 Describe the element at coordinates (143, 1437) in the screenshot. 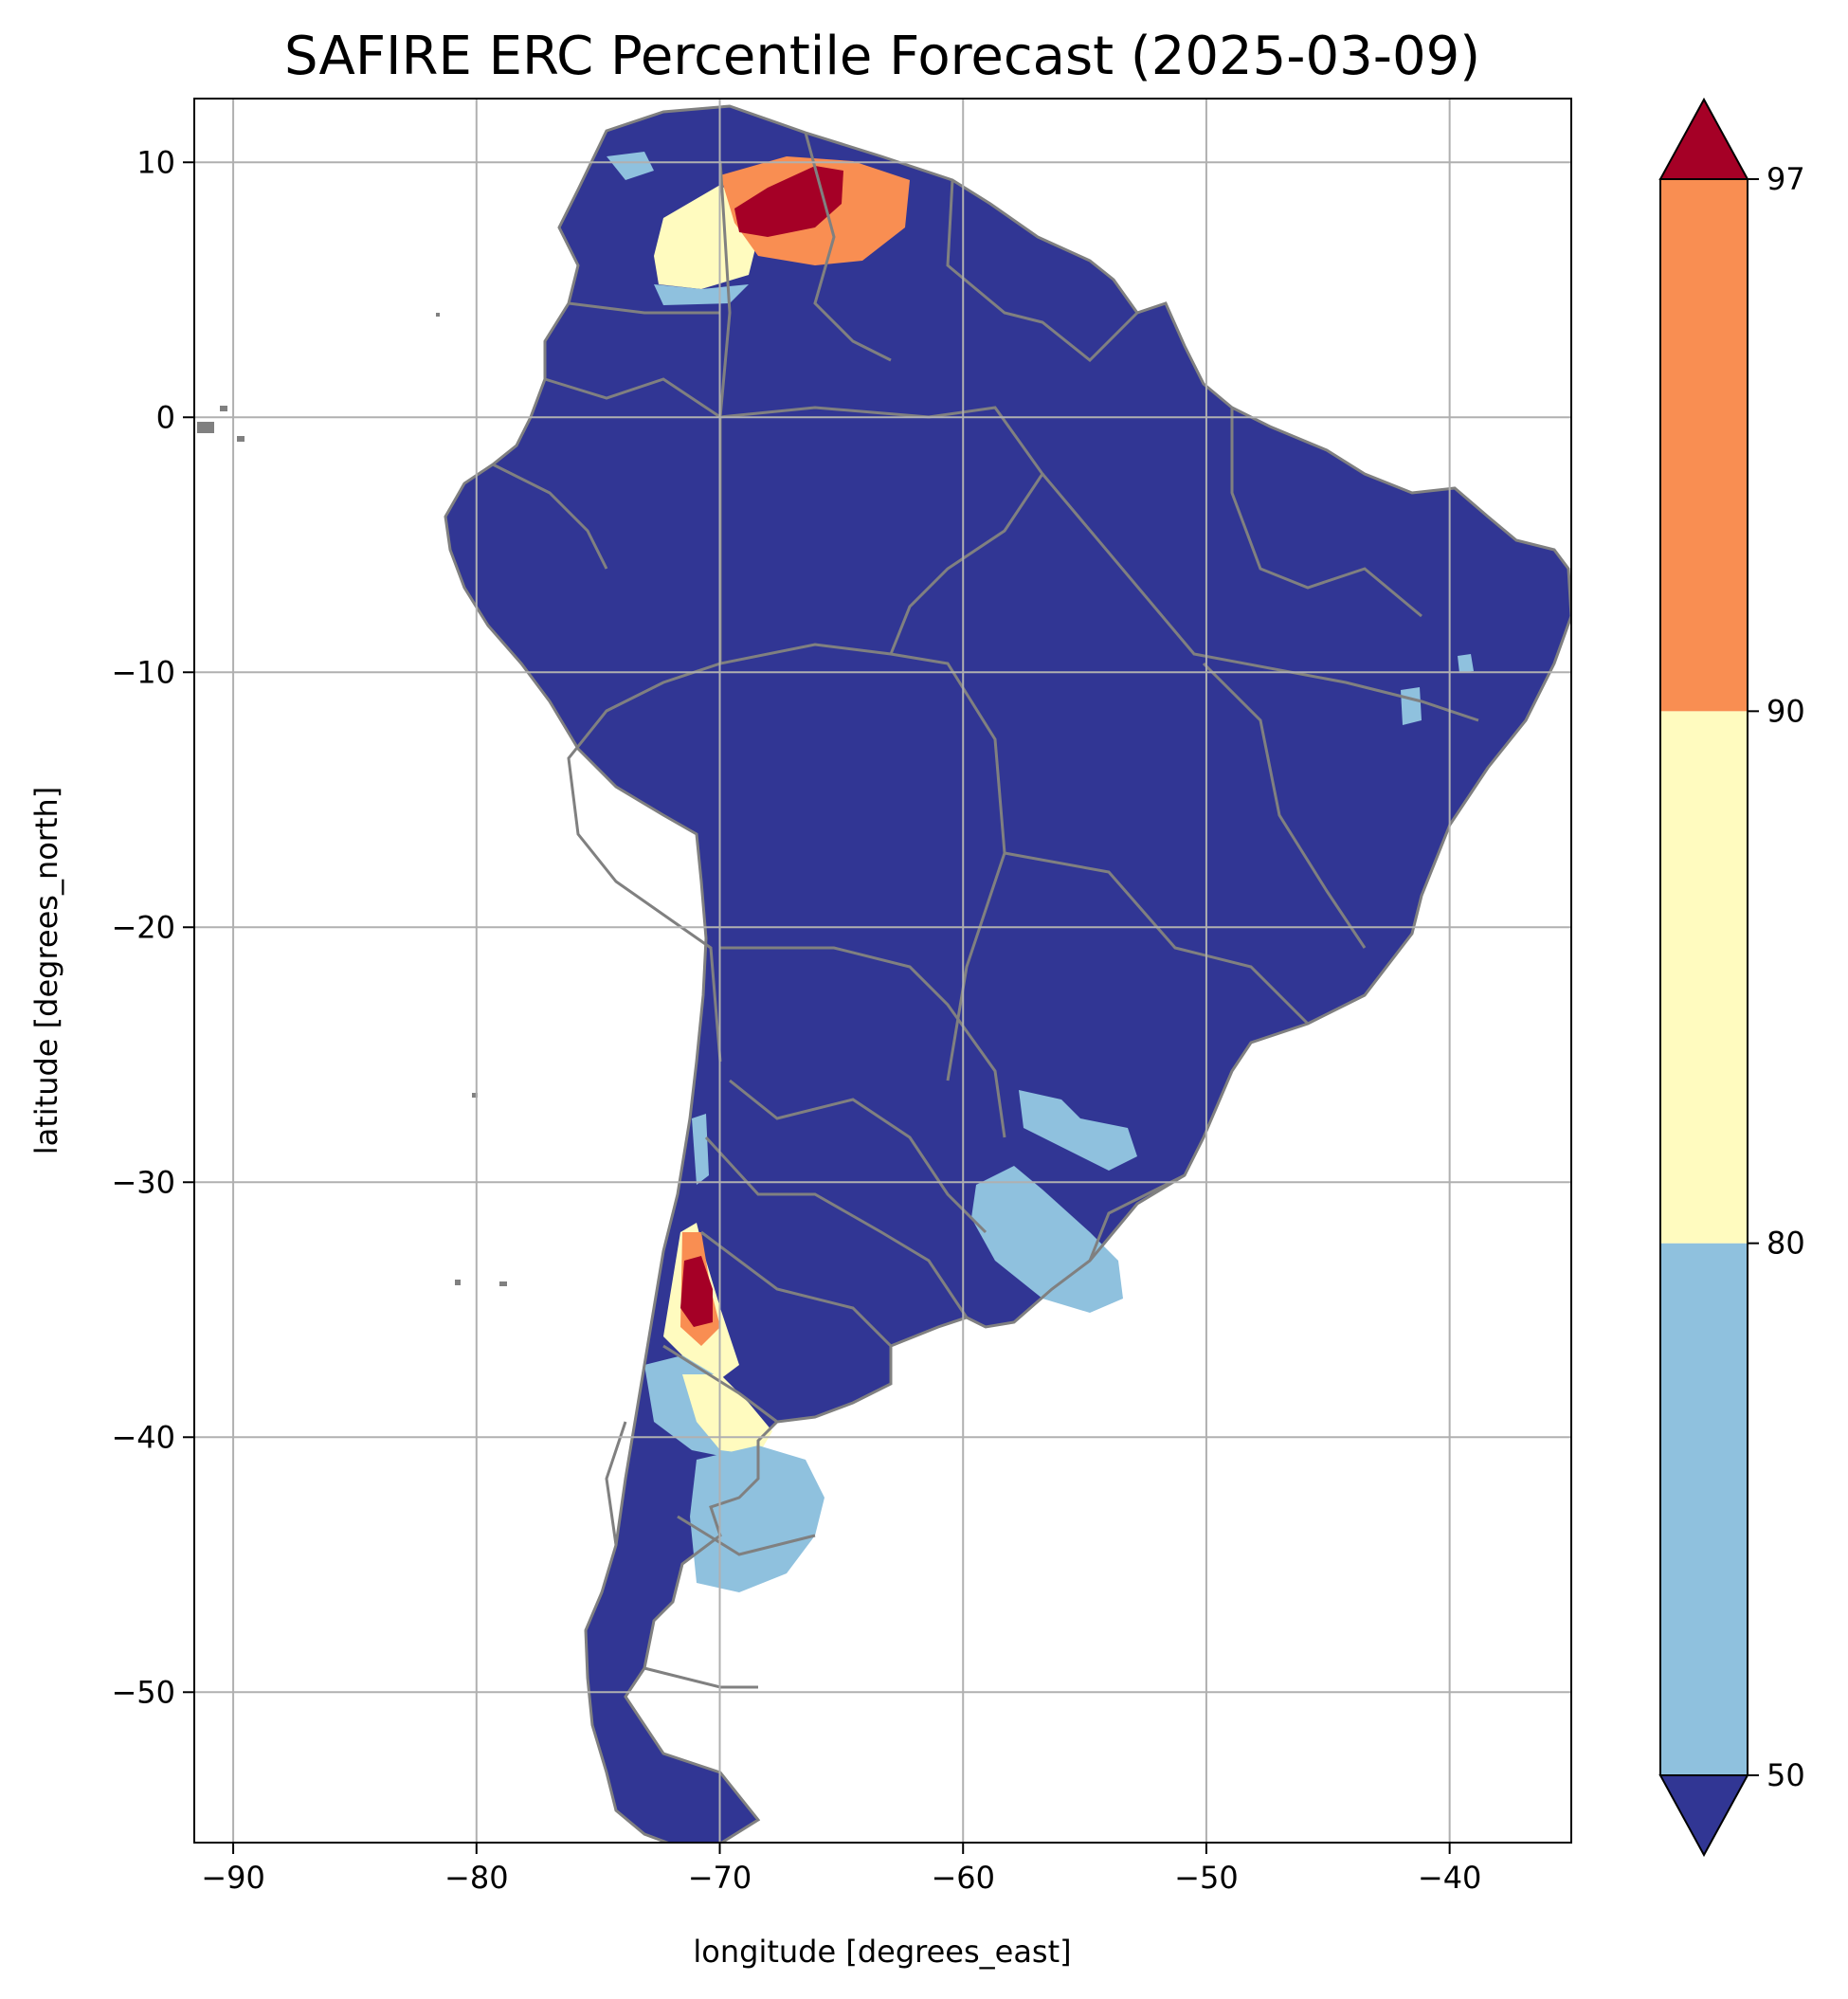

I see `y-tick-label: −40` at that location.